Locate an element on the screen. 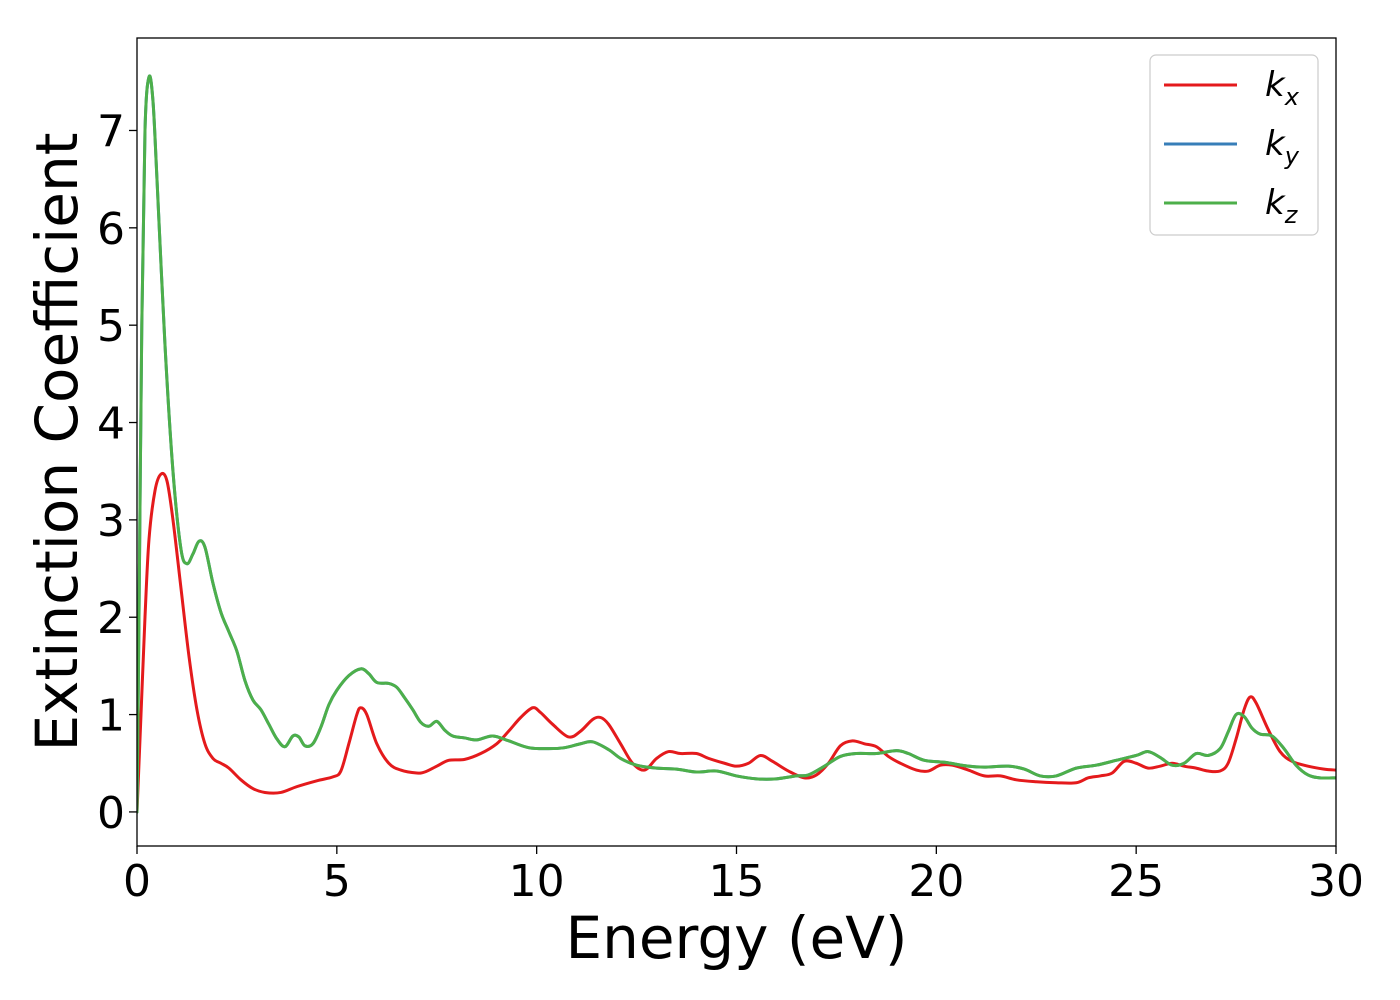  legend-label-subscript: x is located at coordinates (1292, 97).